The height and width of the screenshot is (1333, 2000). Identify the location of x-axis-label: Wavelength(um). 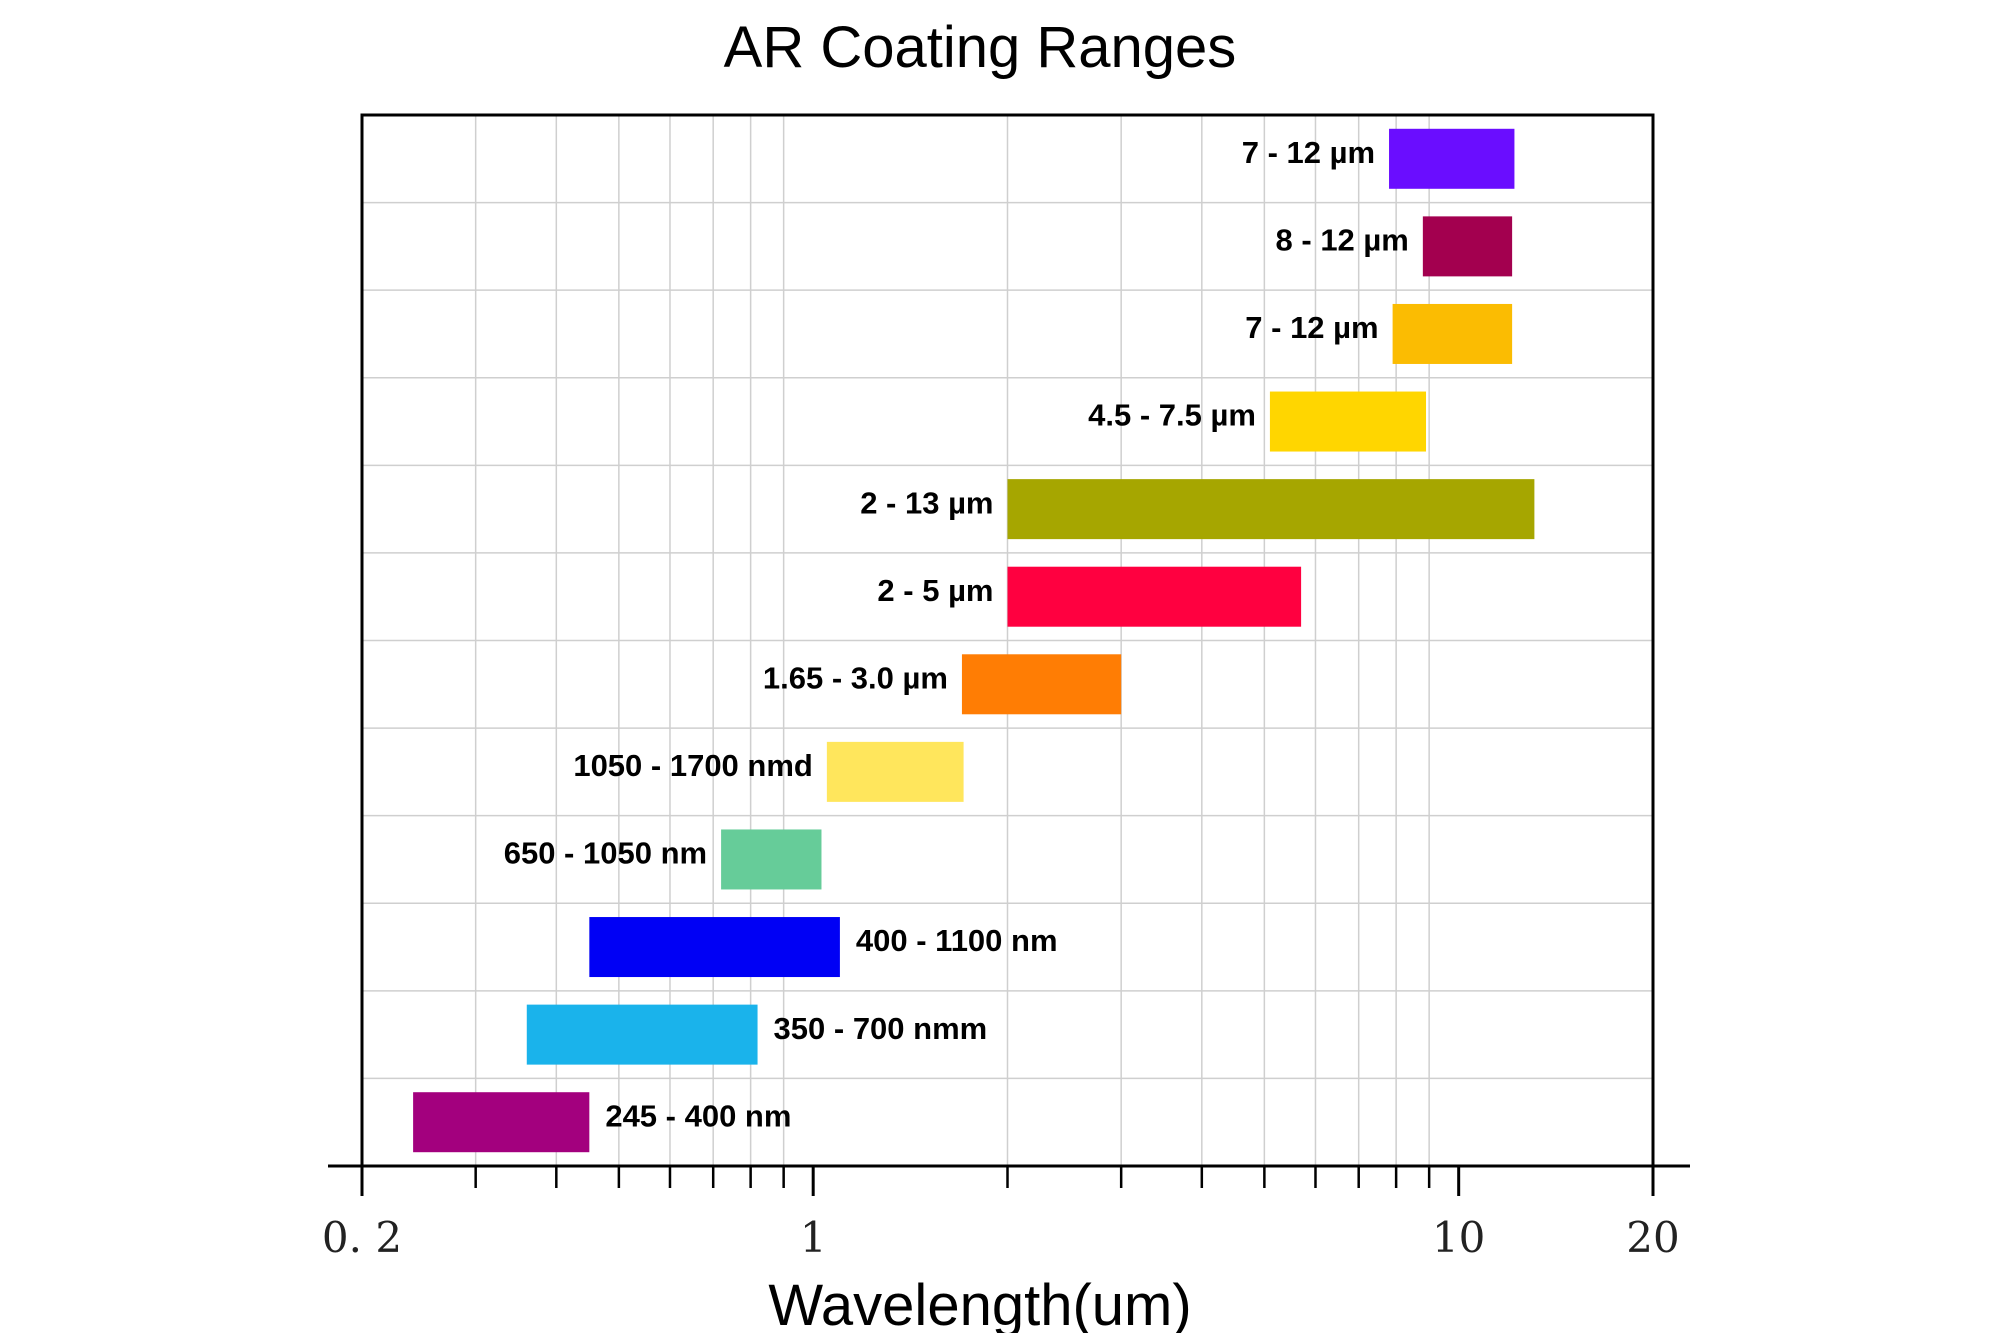
(979, 1303).